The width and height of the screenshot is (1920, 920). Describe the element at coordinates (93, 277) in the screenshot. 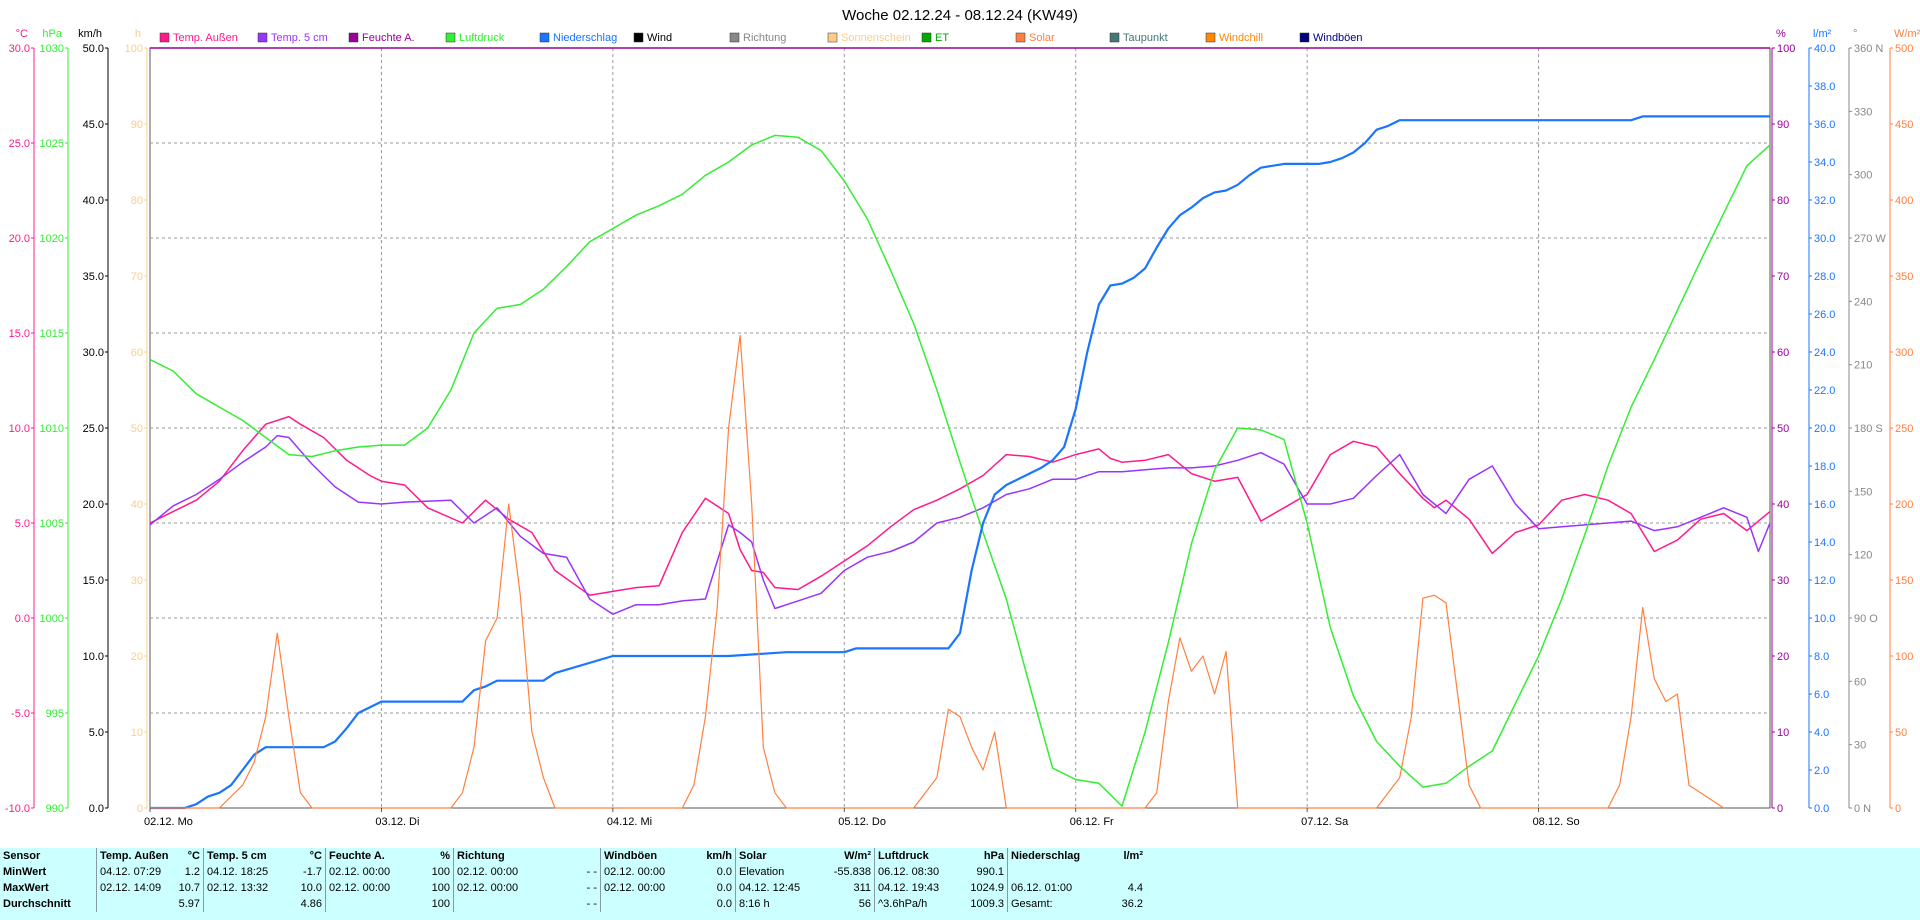

I see `left-axis-tick-label: 35.0` at that location.